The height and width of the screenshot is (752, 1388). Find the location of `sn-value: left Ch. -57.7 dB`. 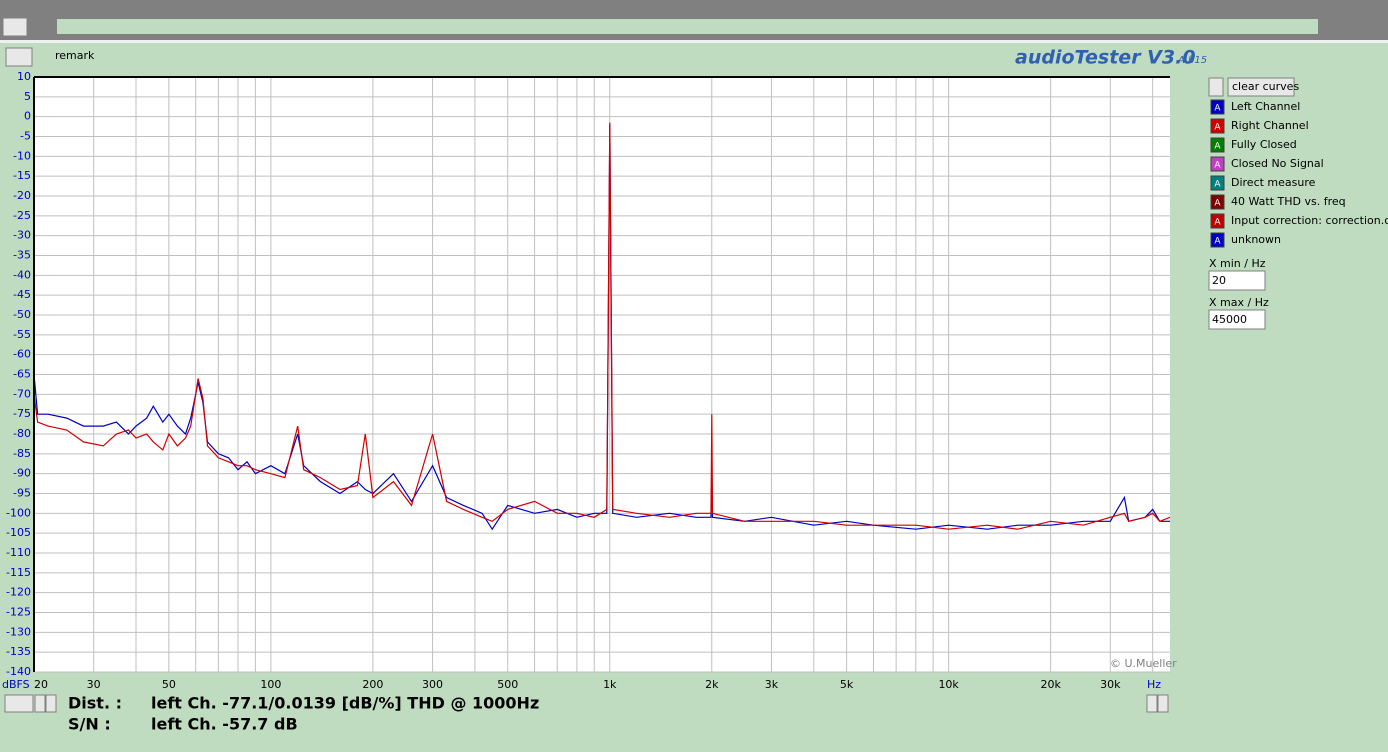

sn-value: left Ch. -57.7 dB is located at coordinates (224, 724).